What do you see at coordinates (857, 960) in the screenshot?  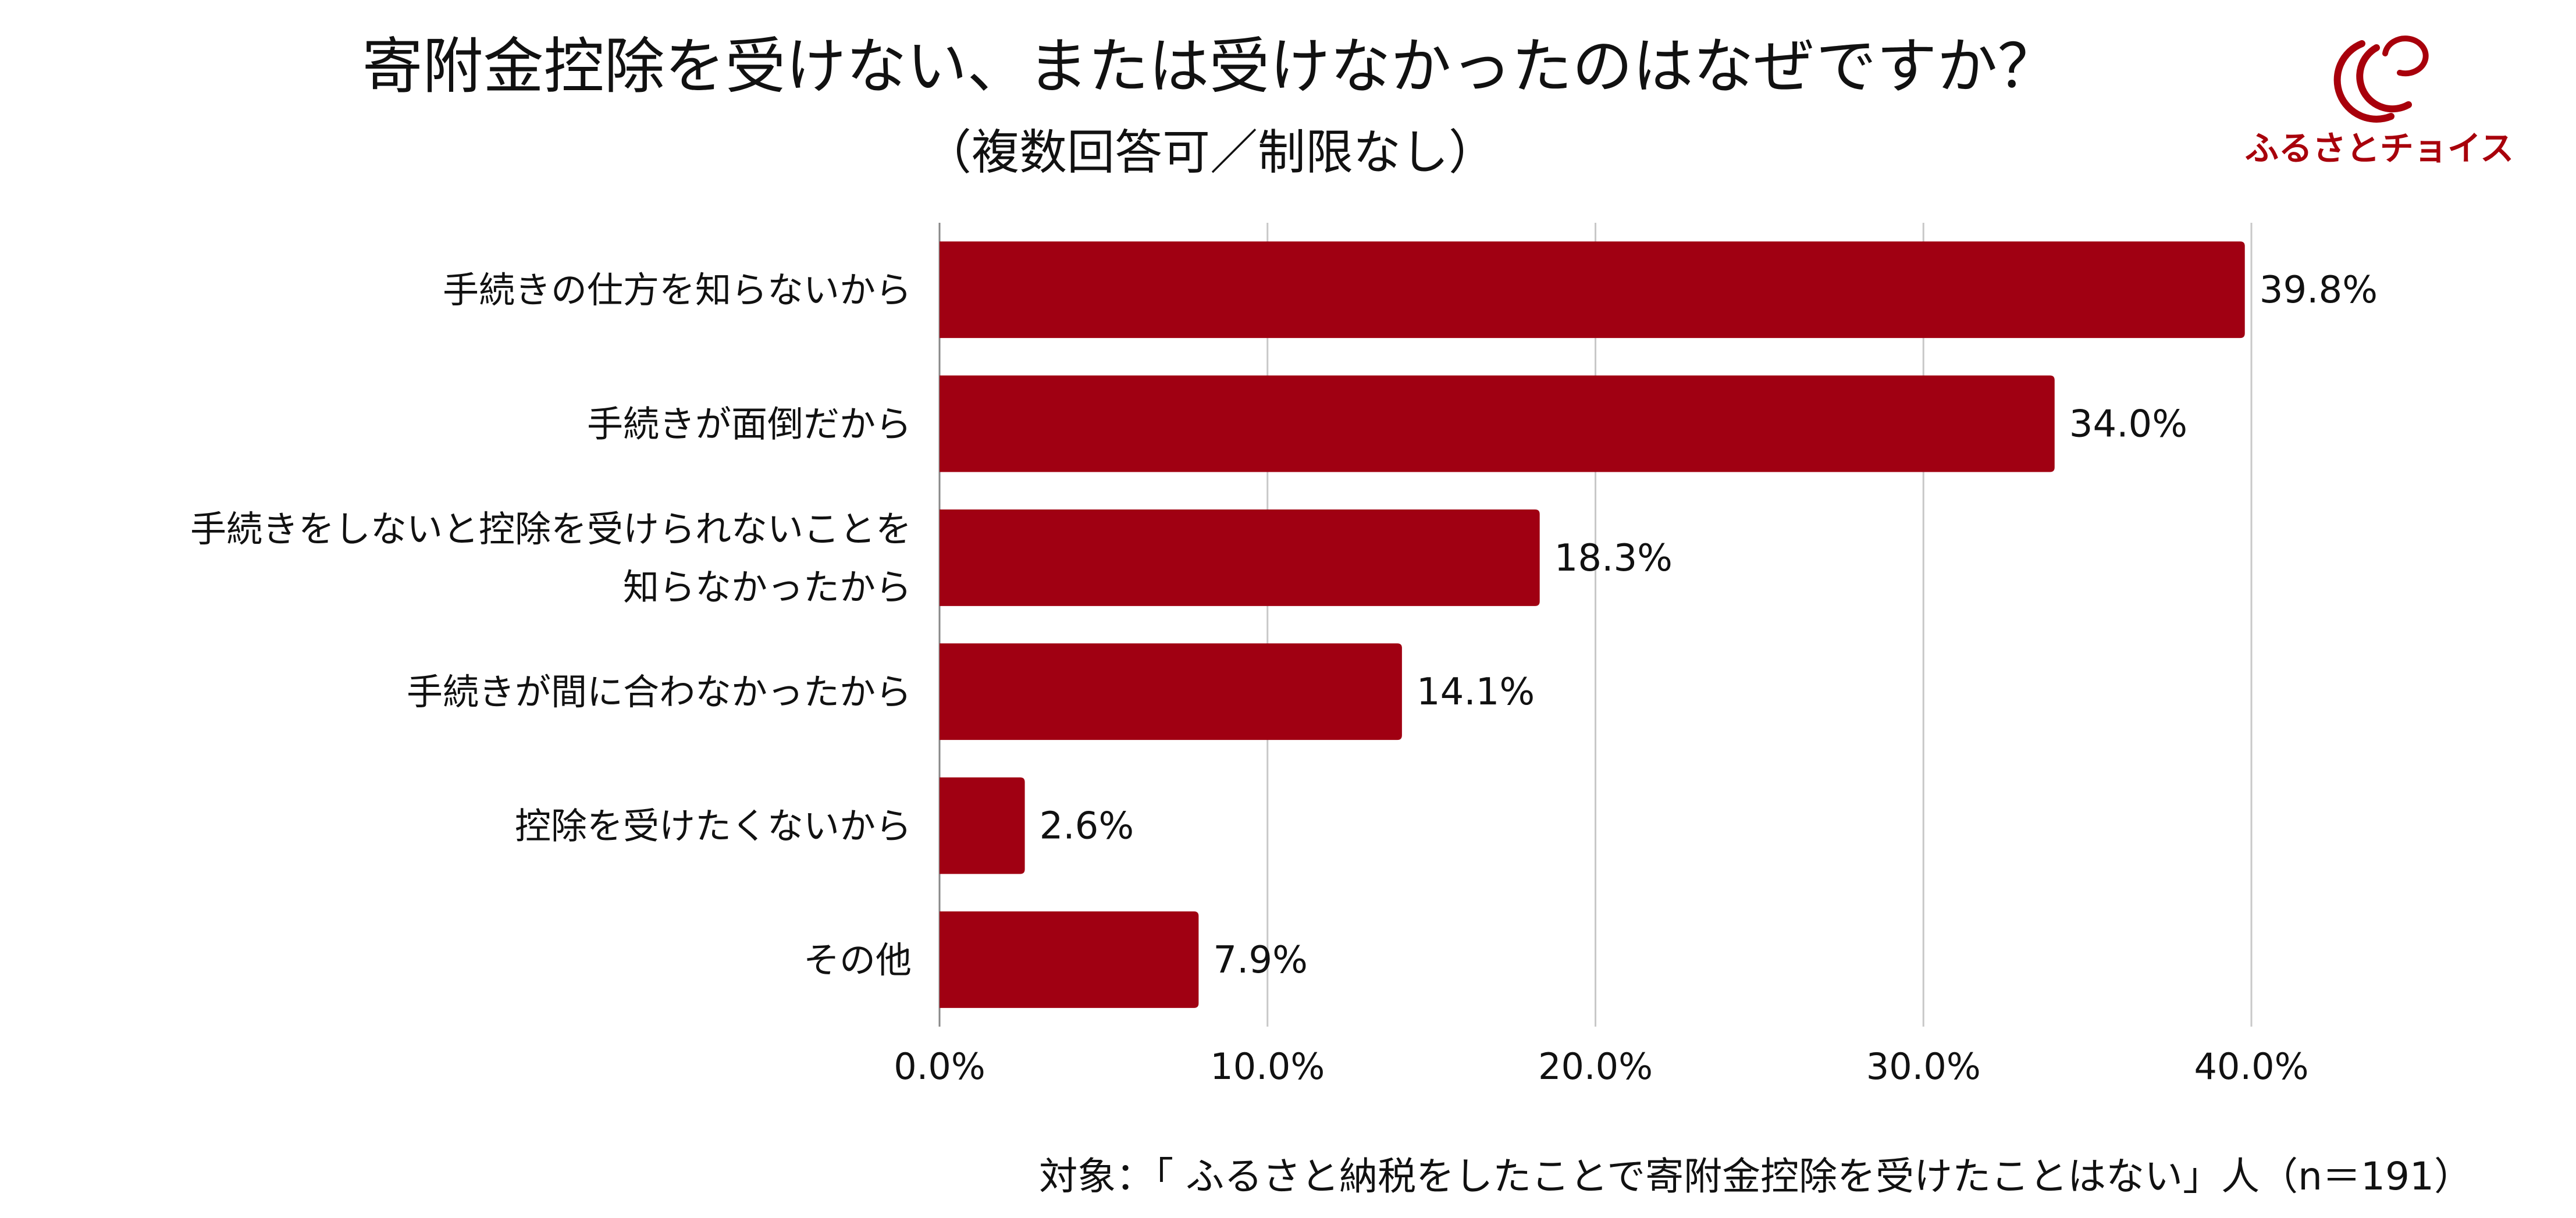 I see `category-label: その他` at bounding box center [857, 960].